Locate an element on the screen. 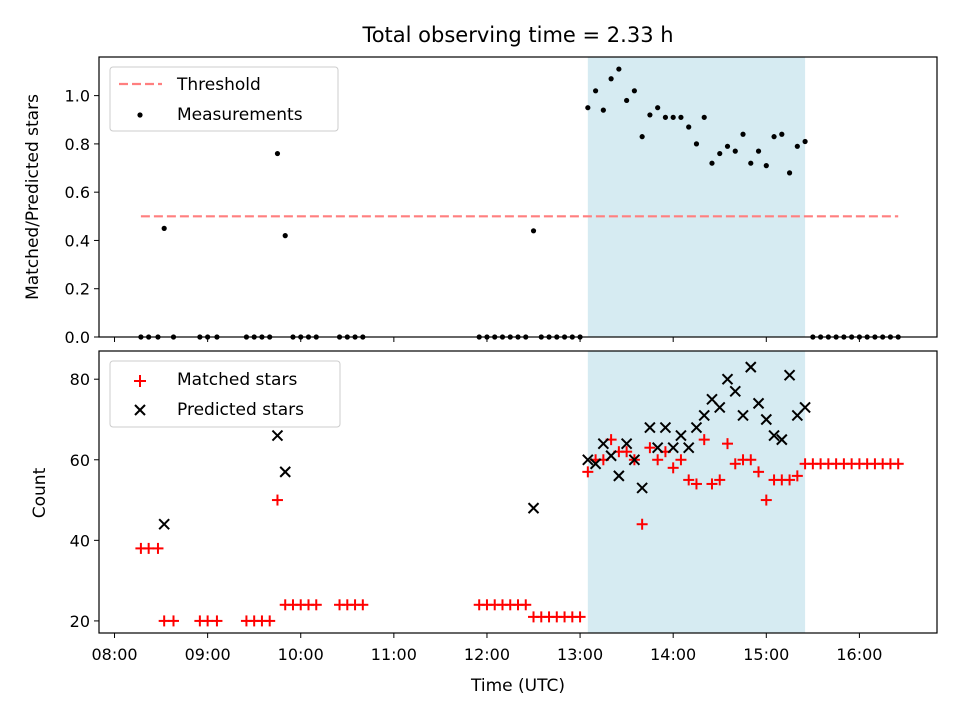 This screenshot has width=960, height=720. legend-matched-label: Matched stars is located at coordinates (237, 380).